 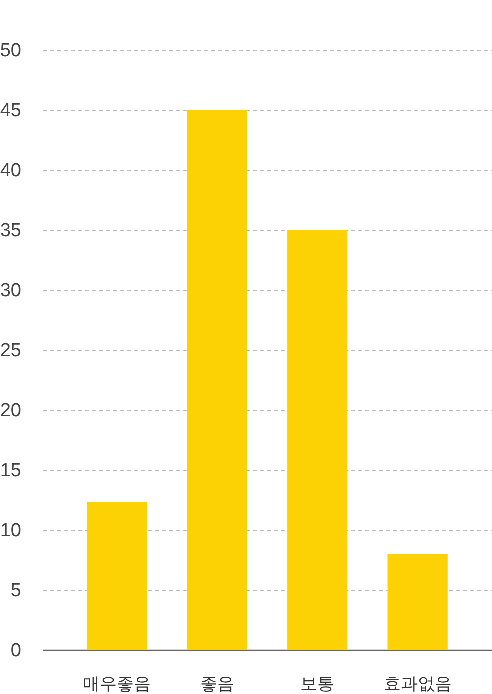 I want to click on x-tick-label: 매우좋음, so click(x=117, y=684).